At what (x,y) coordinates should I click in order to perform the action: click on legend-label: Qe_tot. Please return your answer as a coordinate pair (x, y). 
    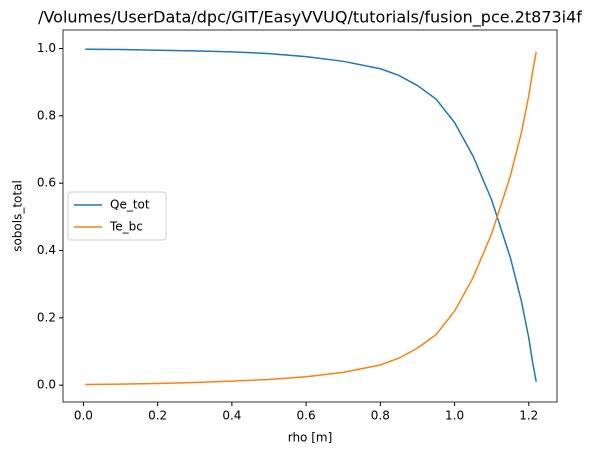
    Looking at the image, I should click on (130, 205).